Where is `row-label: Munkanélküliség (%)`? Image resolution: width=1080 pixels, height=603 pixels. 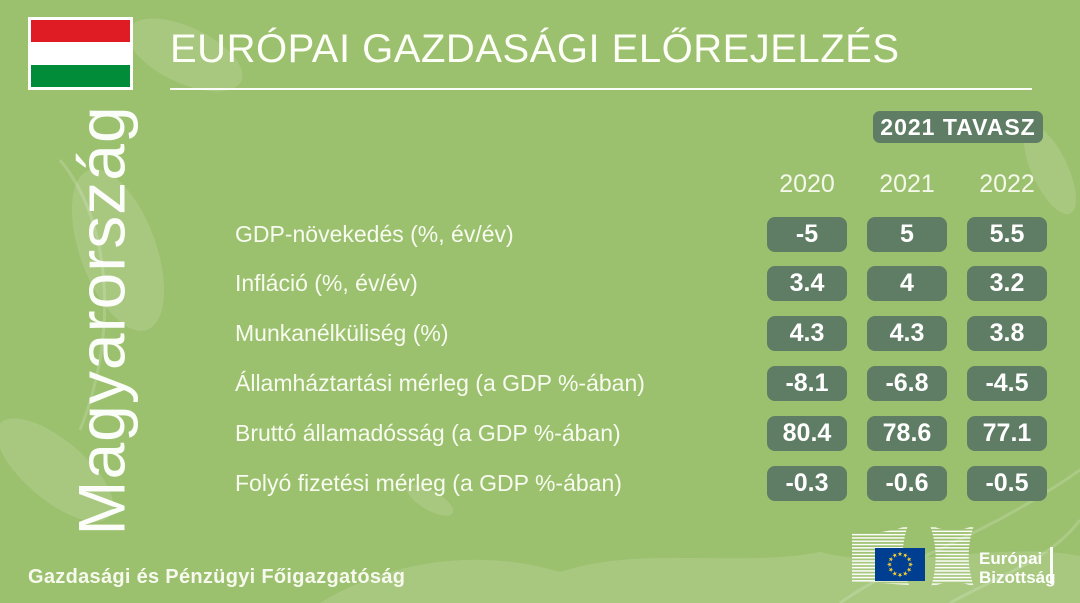
row-label: Munkanélküliség (%) is located at coordinates (342, 333).